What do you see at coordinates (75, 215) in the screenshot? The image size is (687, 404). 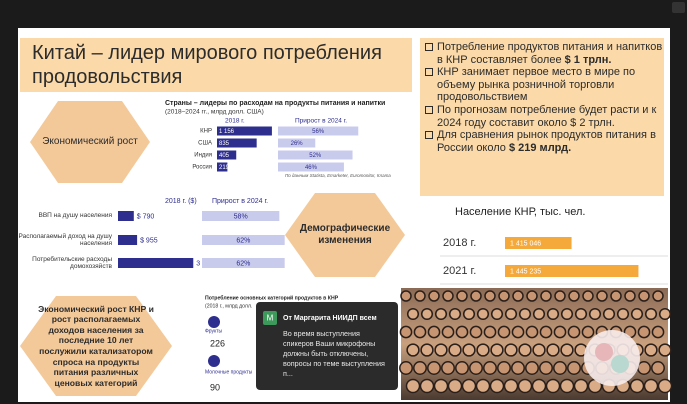 I see `row-label: ВВП на душу населения` at bounding box center [75, 215].